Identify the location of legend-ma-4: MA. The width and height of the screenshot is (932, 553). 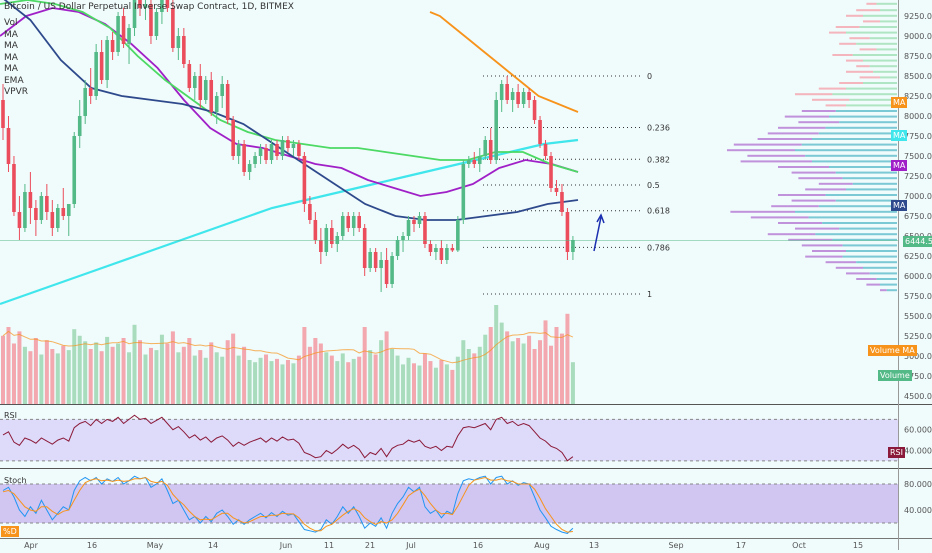
(11, 69).